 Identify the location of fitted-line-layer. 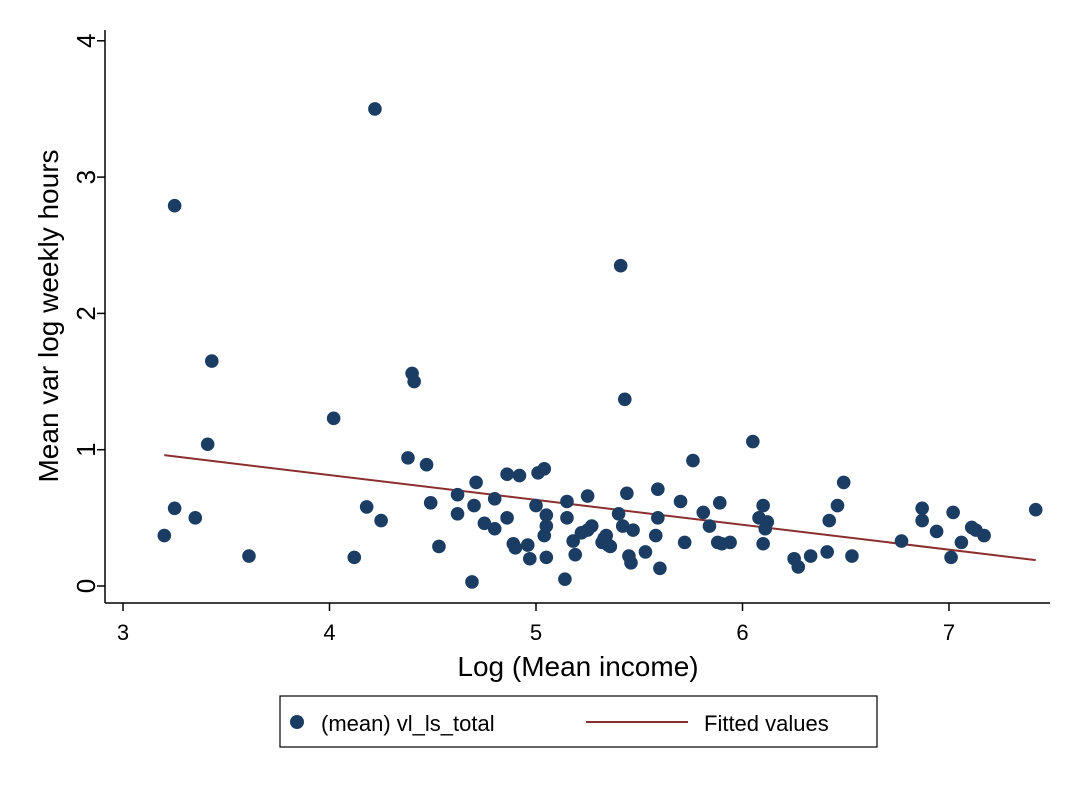
(600, 508).